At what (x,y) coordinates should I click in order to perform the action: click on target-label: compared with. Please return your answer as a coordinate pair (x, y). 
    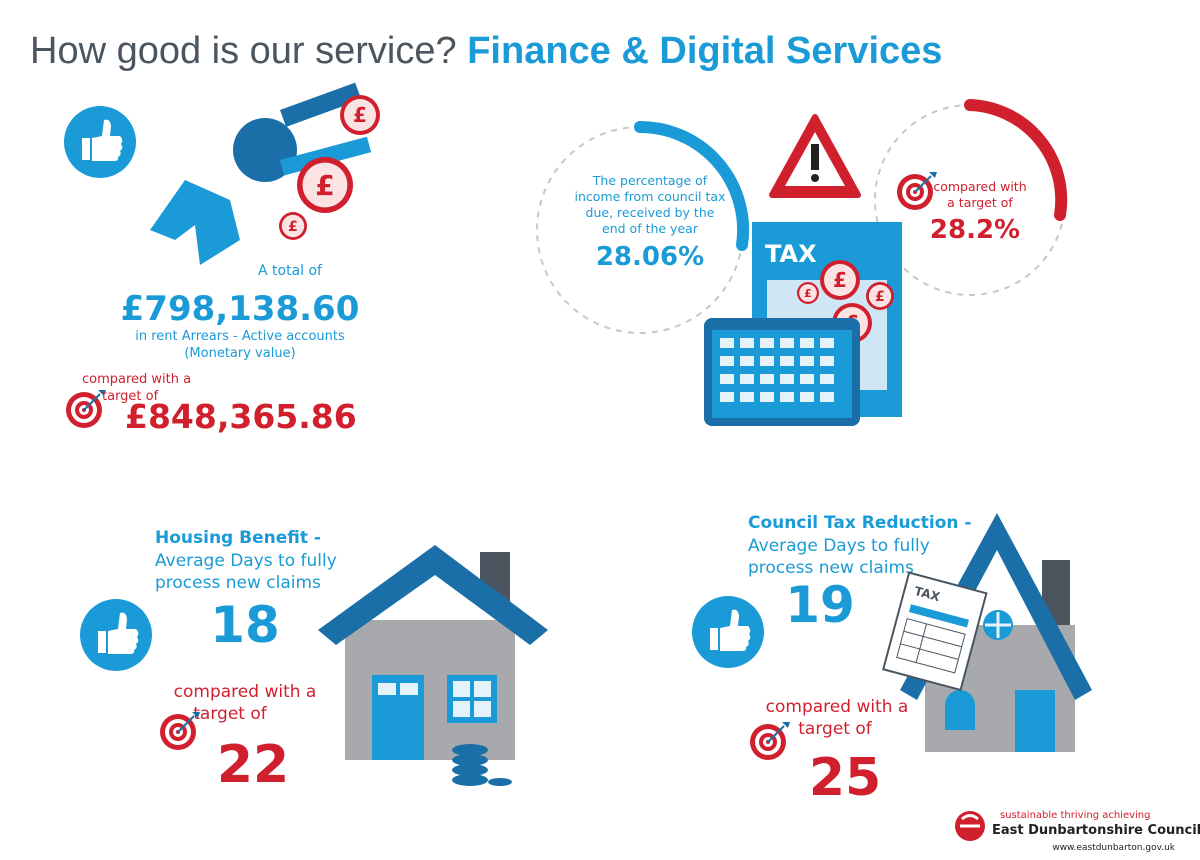
    Looking at the image, I should click on (979, 186).